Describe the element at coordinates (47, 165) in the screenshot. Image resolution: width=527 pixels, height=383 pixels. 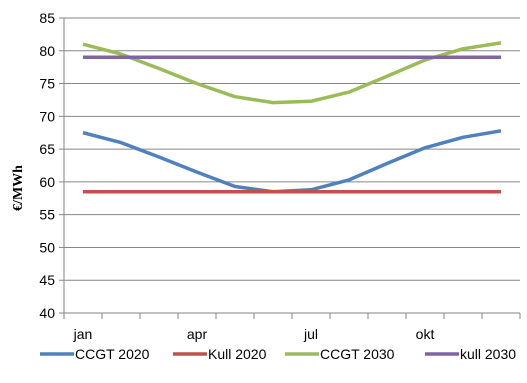
I see `y-tick-labels: 40 45 50 55 60 65 70 75 80 85` at that location.